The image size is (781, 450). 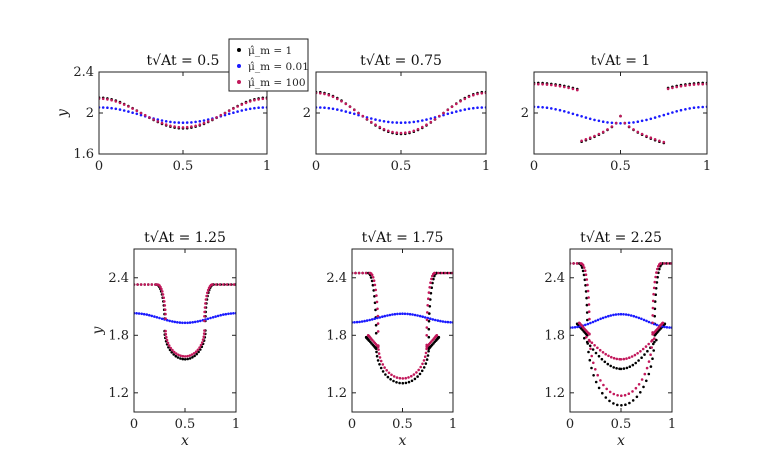 I want to click on legend-marker, so click(x=239, y=50).